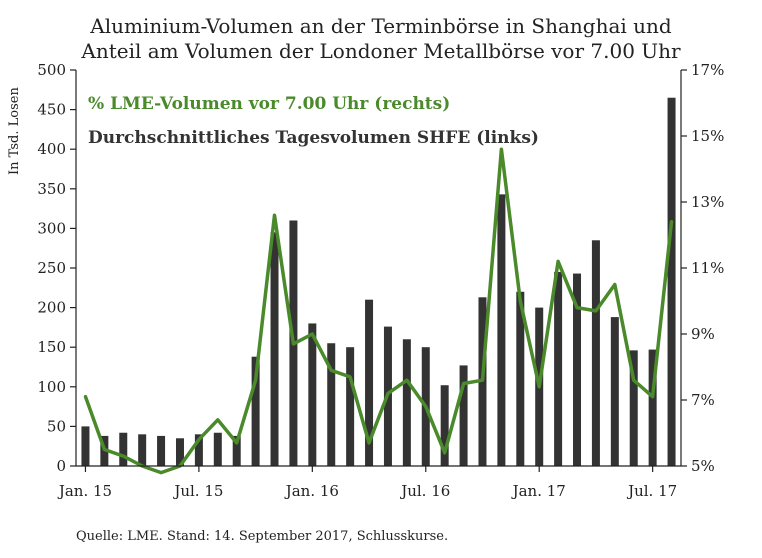 Image resolution: width=762 pixels, height=558 pixels. I want to click on y-left-tick-label: 500, so click(51, 70).